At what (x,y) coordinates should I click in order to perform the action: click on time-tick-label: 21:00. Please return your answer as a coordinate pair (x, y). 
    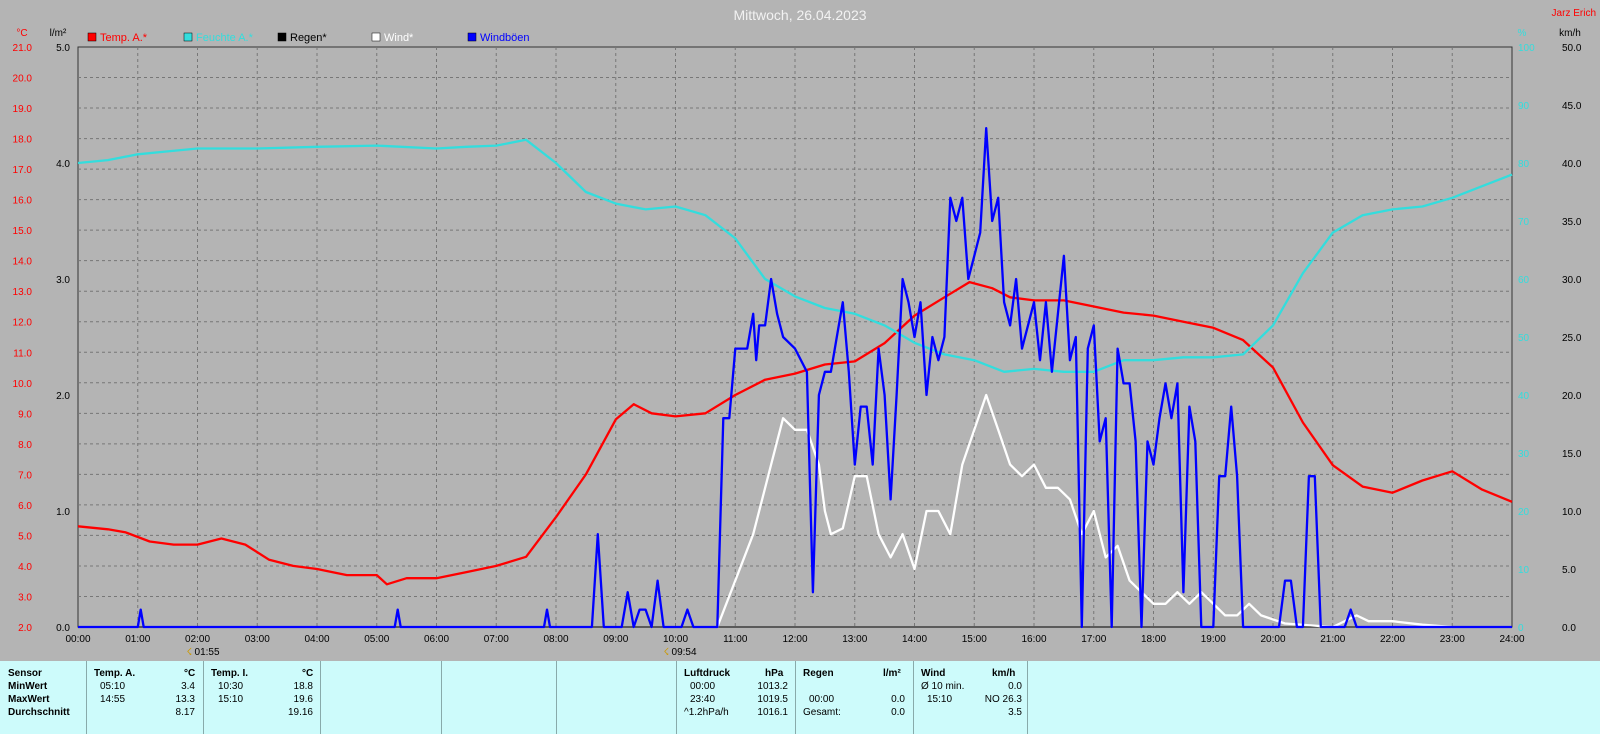
    Looking at the image, I should click on (1332, 639).